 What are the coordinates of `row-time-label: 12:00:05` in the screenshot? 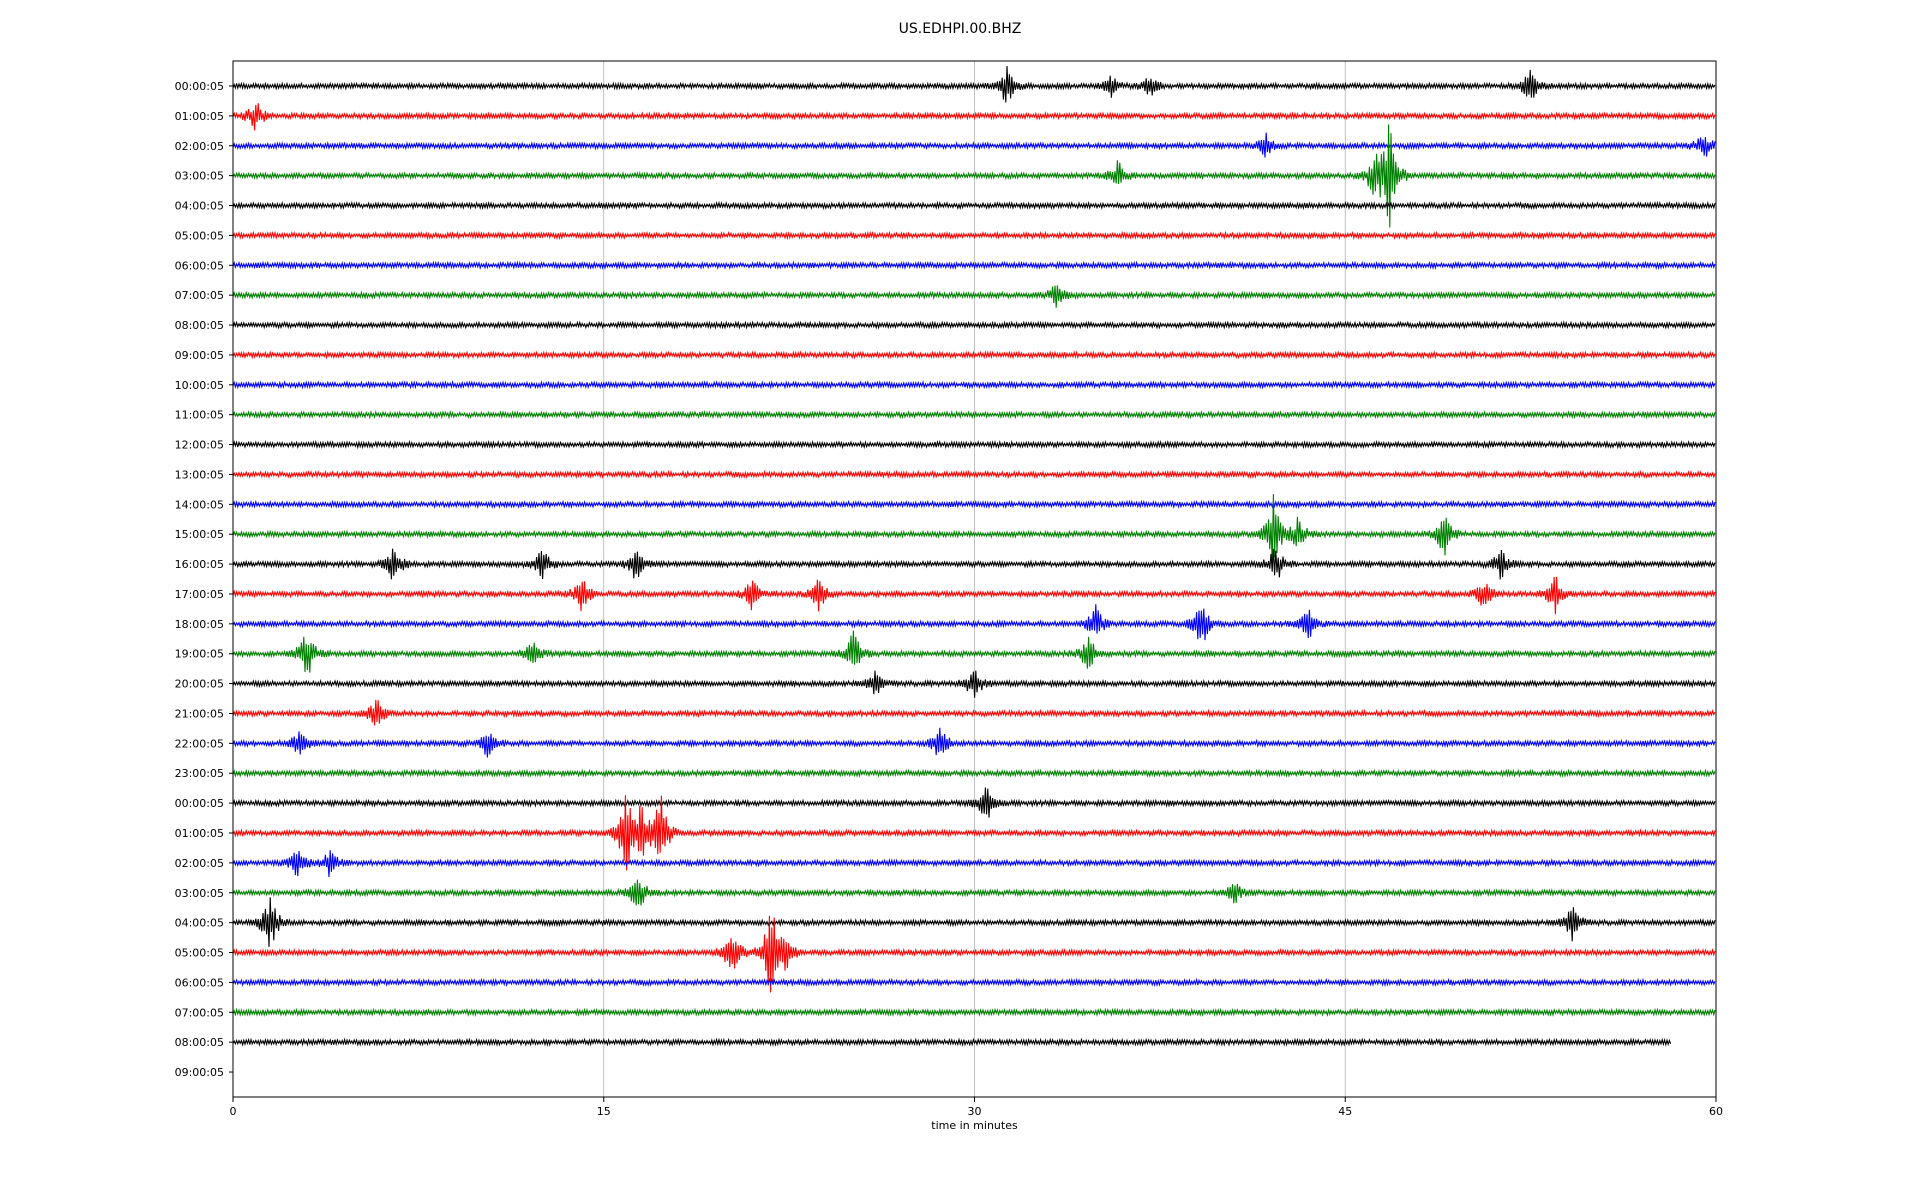 It's located at (199, 445).